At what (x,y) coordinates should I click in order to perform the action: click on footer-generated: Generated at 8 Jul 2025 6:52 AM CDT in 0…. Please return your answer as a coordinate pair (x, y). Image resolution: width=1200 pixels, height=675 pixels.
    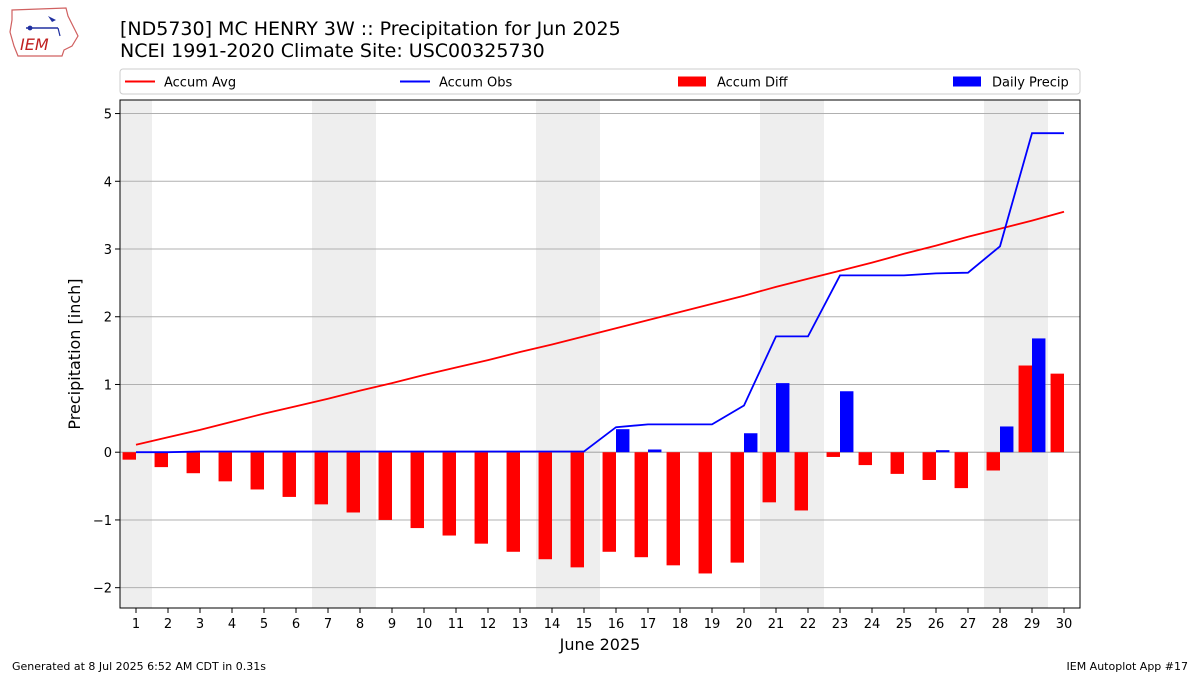
    Looking at the image, I should click on (139, 666).